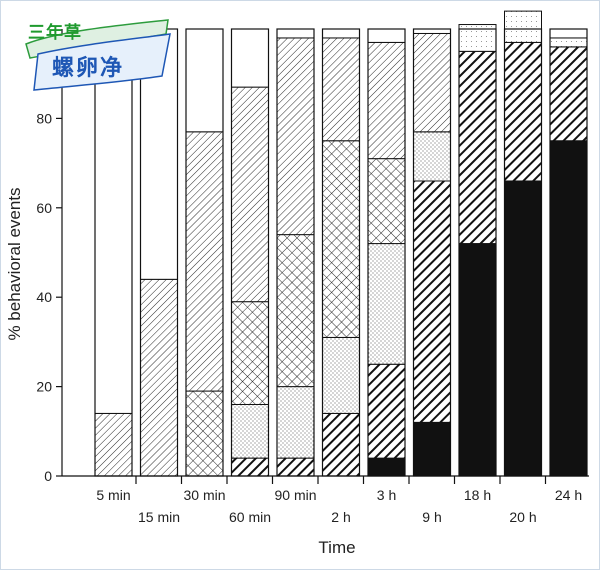 Image resolution: width=600 pixels, height=570 pixels. I want to click on y-tick-label: 40, so click(44, 297).